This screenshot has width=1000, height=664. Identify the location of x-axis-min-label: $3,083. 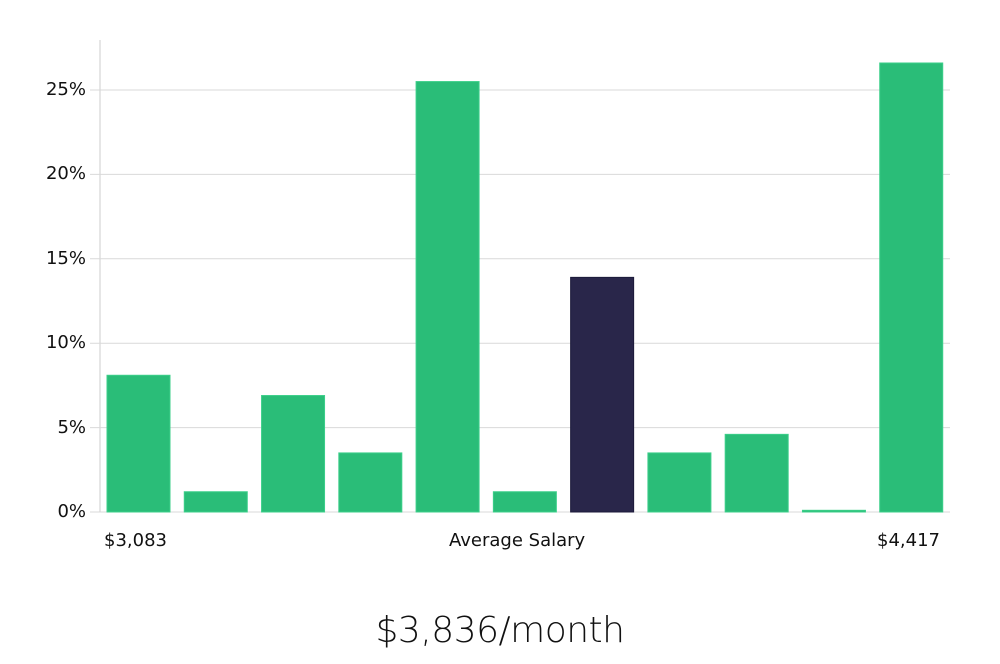
(135, 540).